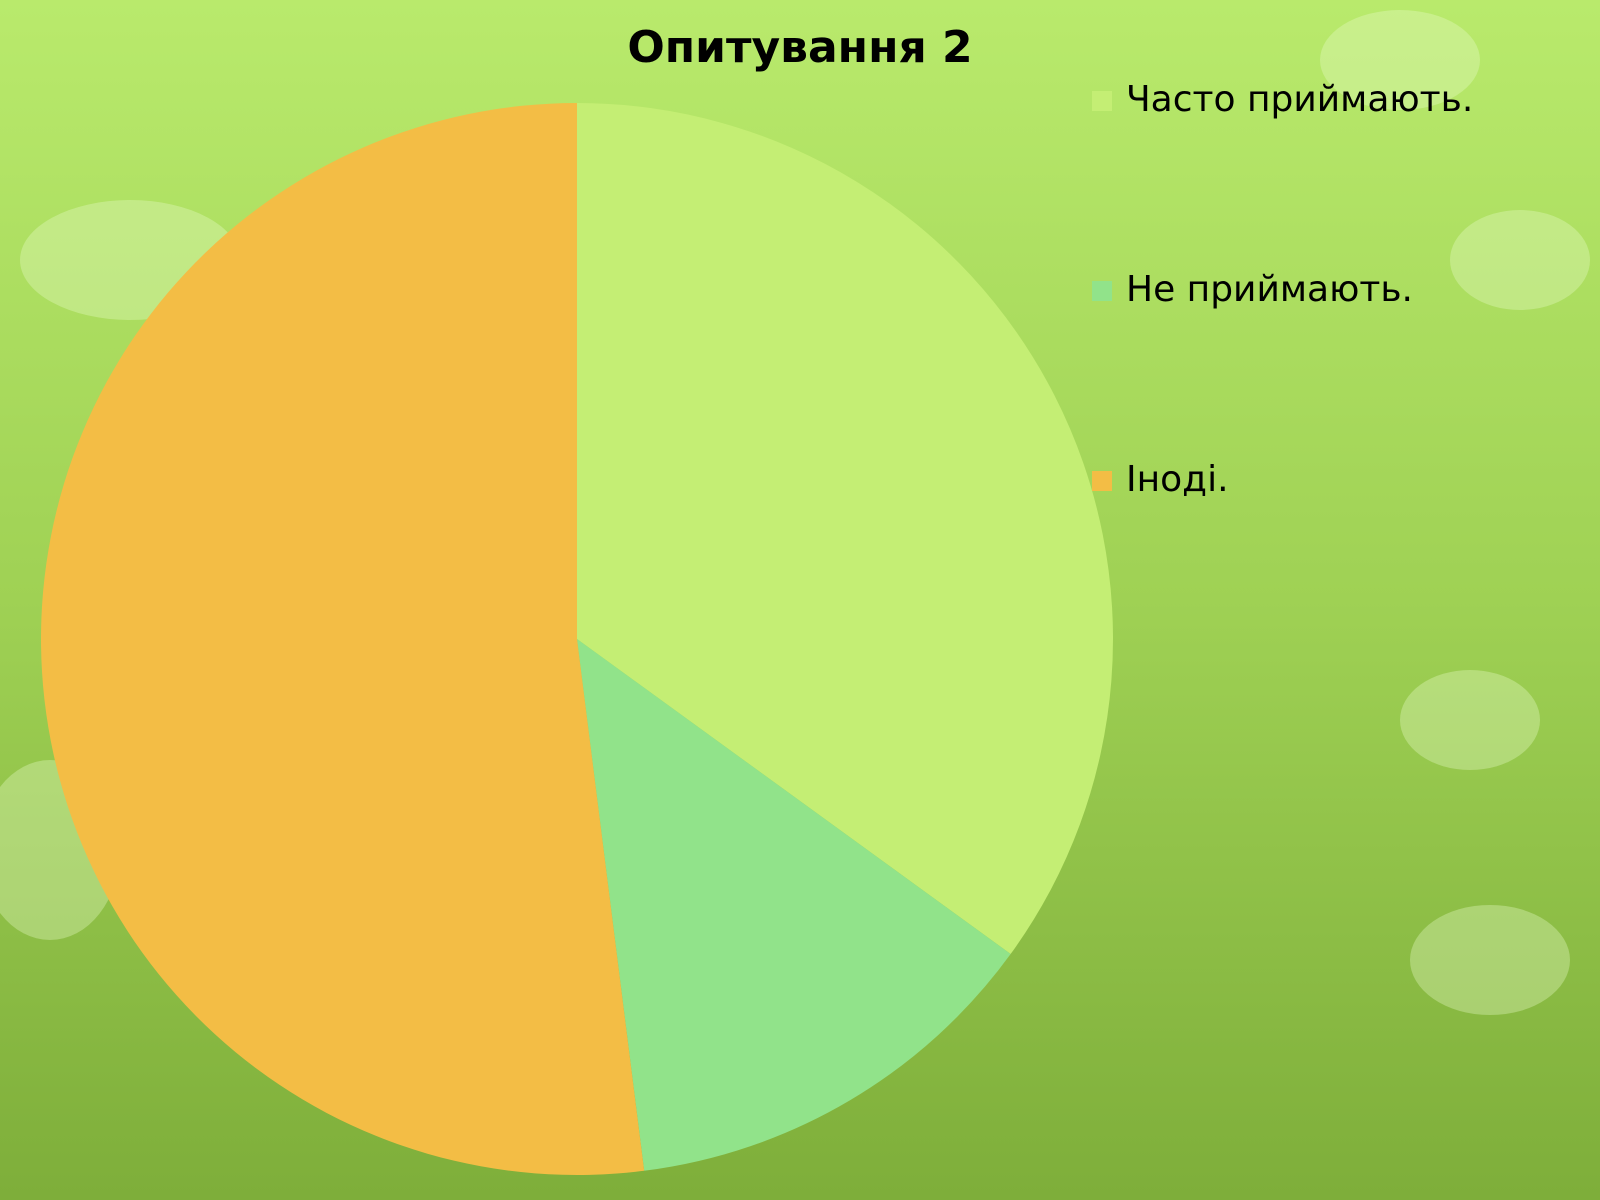 This screenshot has height=1200, width=1600. I want to click on legend-label: Не приймають., so click(1269, 289).